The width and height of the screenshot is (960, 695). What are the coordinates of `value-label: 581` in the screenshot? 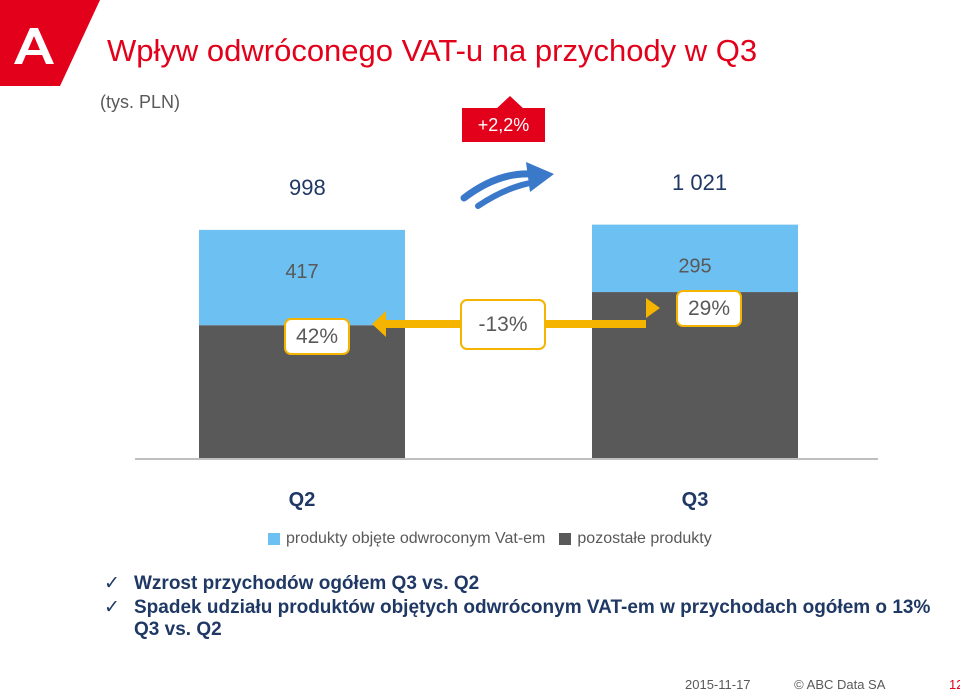 It's located at (301, 391).